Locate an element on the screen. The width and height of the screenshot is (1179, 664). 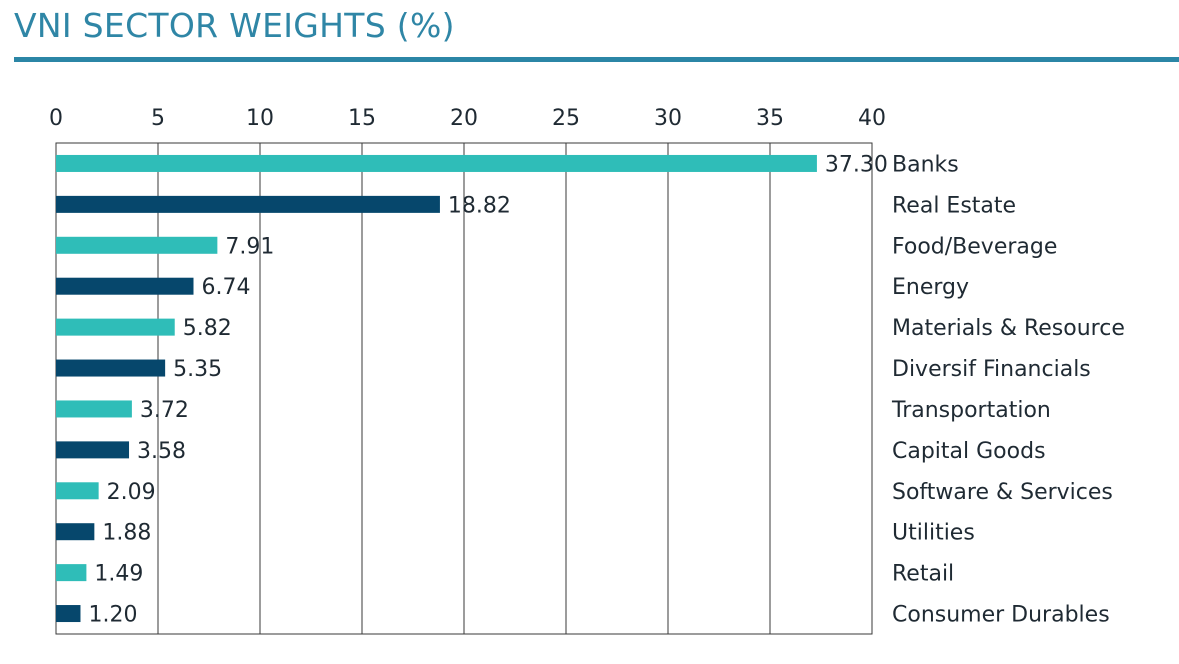
value-label: 1.20 is located at coordinates (112, 615).